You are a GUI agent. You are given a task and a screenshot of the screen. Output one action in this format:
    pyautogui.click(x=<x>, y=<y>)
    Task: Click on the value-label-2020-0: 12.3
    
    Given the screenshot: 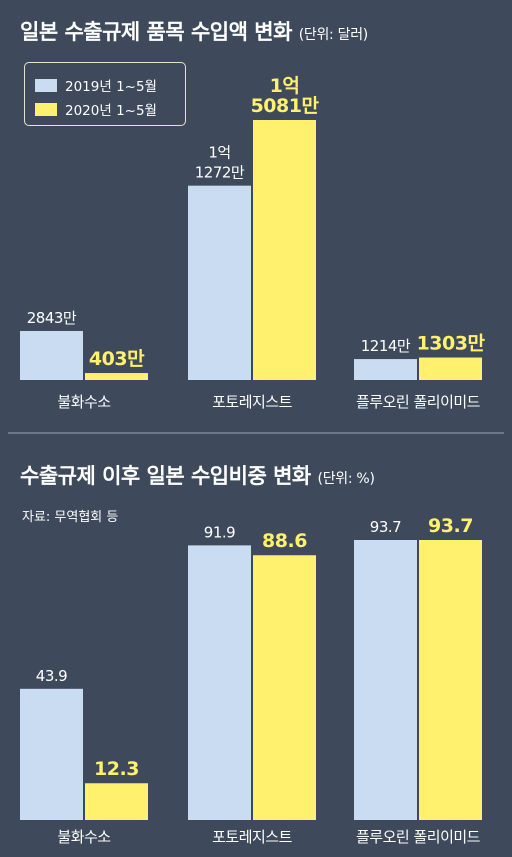 What is the action you would take?
    pyautogui.click(x=116, y=769)
    